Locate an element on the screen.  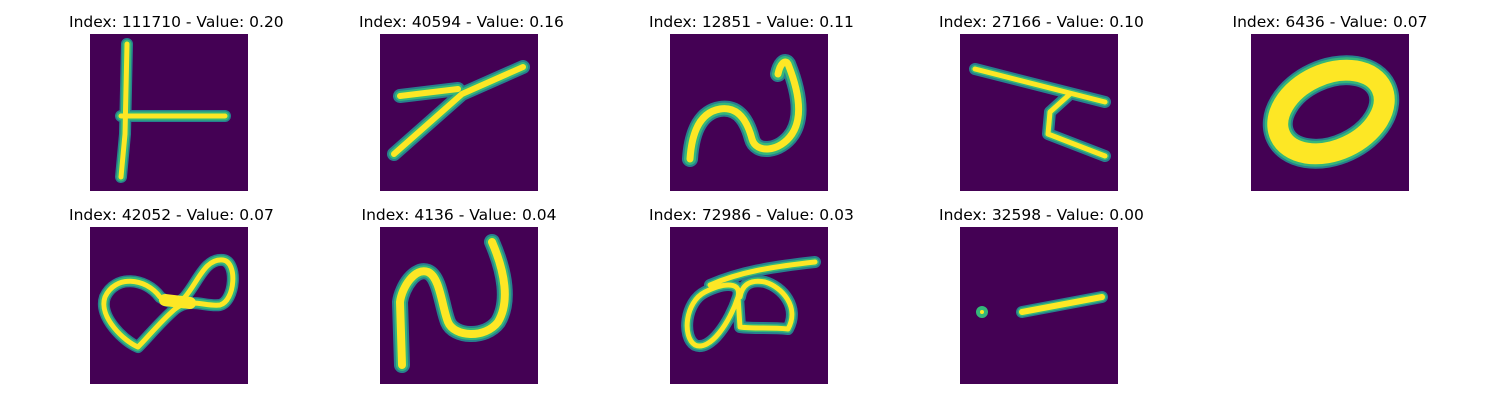
panel-title: Index: 40594 - Value: 0.16 is located at coordinates (461, 22).